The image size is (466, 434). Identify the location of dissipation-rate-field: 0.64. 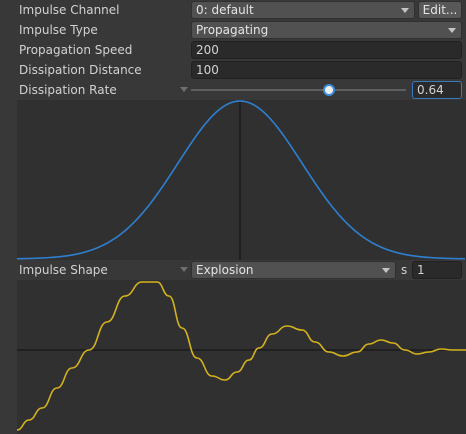
(437, 90).